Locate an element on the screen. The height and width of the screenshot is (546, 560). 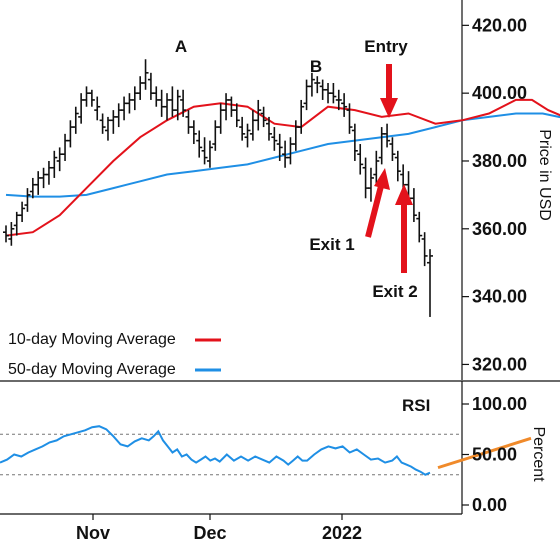
legend-label-ma50: 50-day Moving Average is located at coordinates (92, 369).